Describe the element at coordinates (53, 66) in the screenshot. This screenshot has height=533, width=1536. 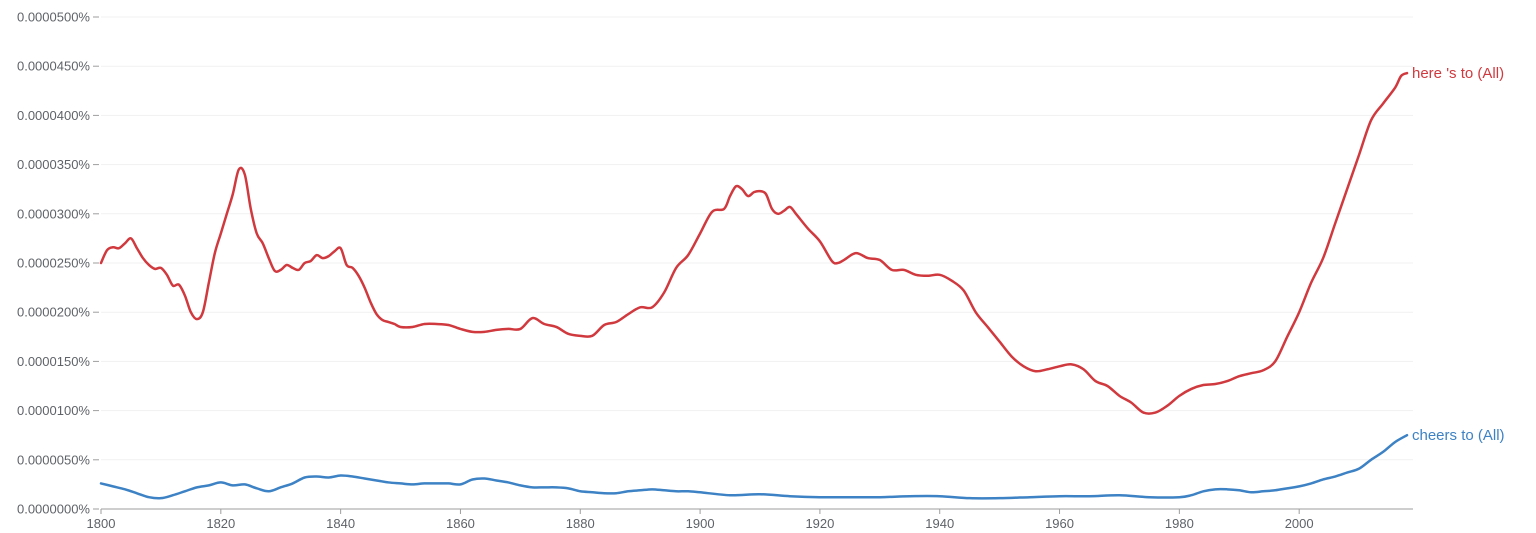
I see `y-tick-label: 0.0000450%` at that location.